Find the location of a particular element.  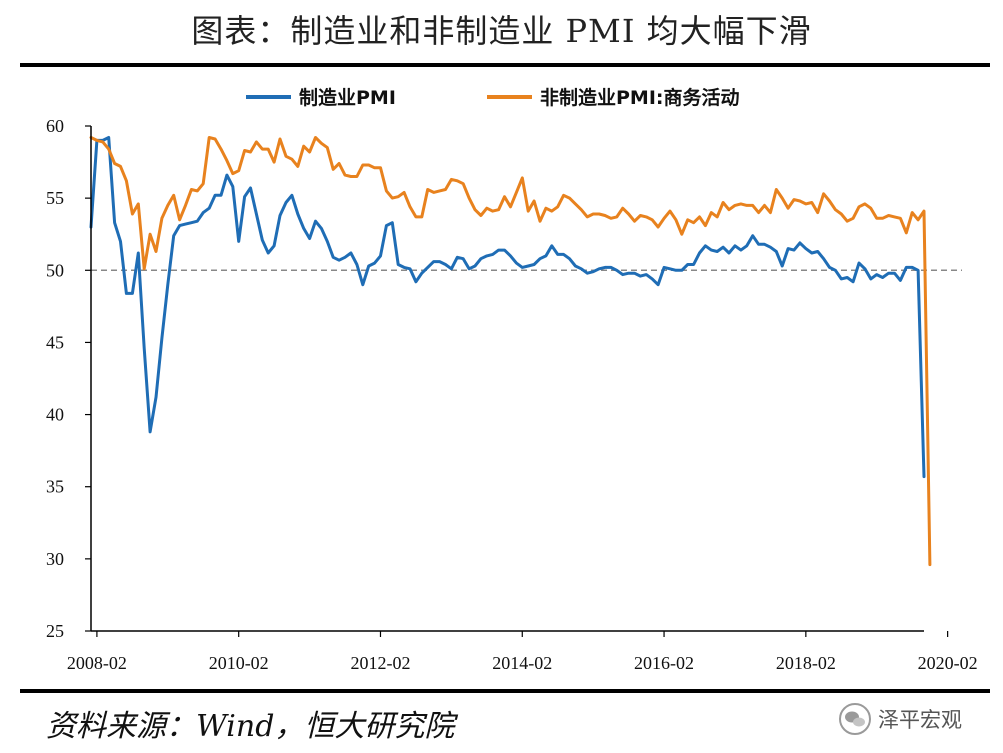

y-tick-label: 45 is located at coordinates (55, 342).